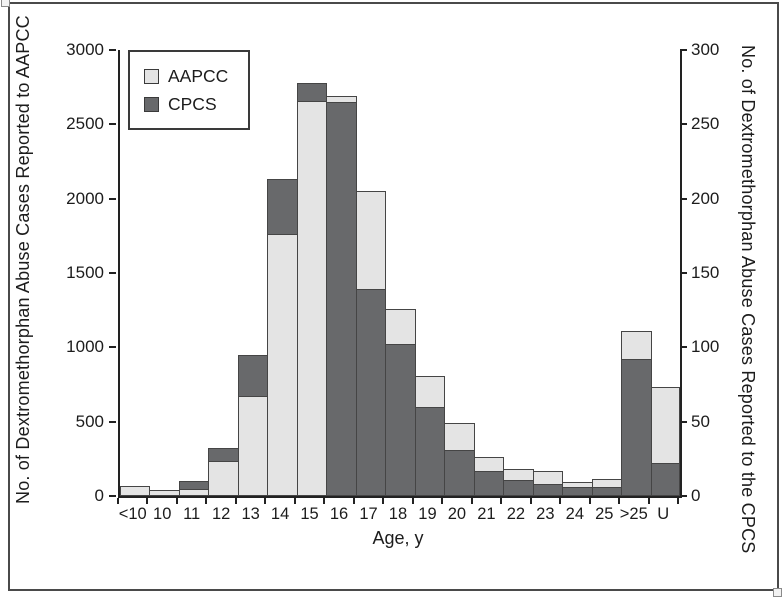 The image size is (782, 599). I want to click on right-tick-label-50: 50, so click(700, 421).